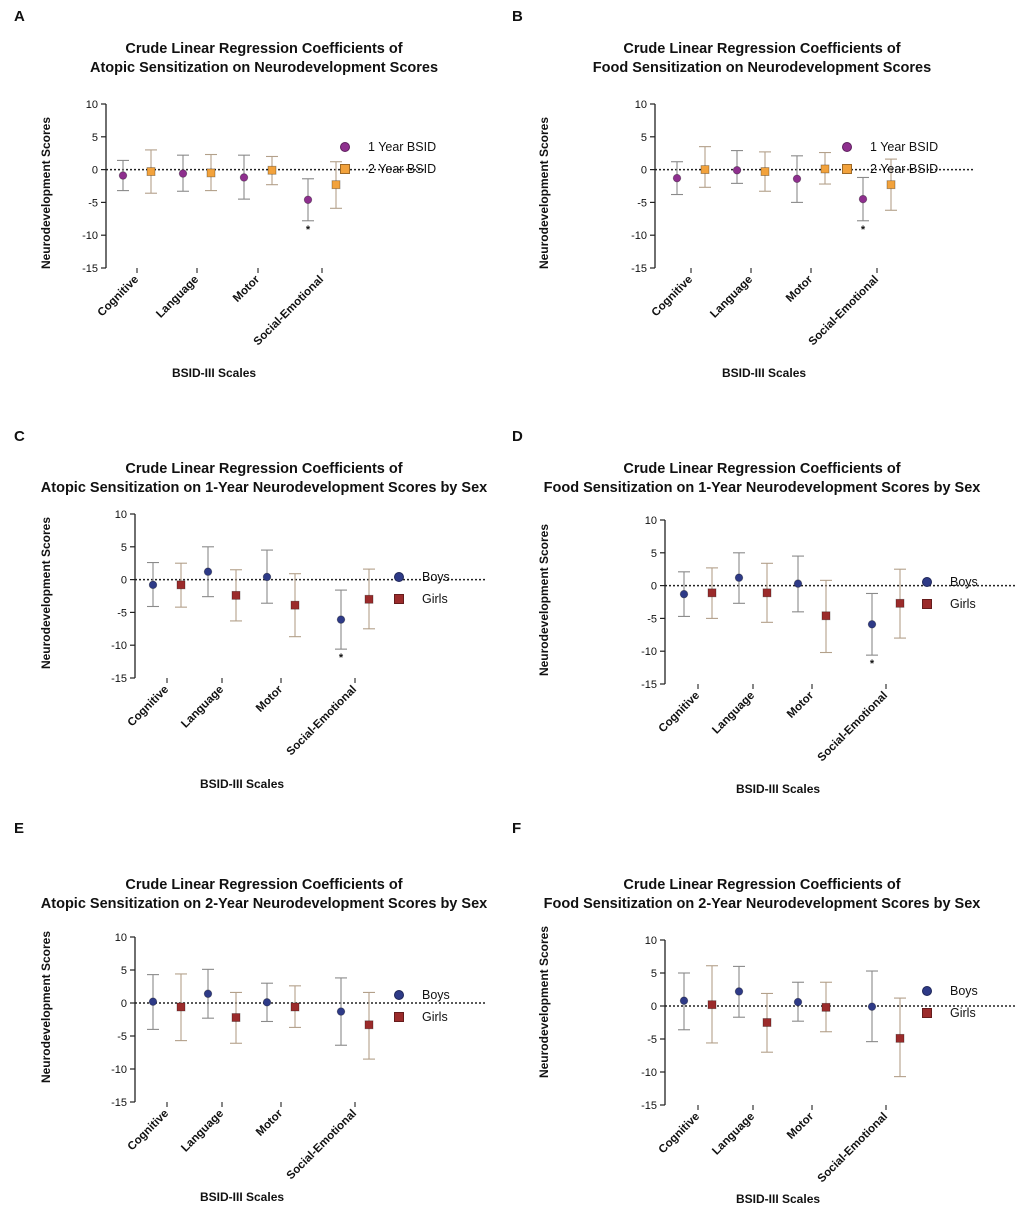 Image resolution: width=1021 pixels, height=1222 pixels. Describe the element at coordinates (904, 147) in the screenshot. I see `legend-label: 1 Year BSID` at that location.